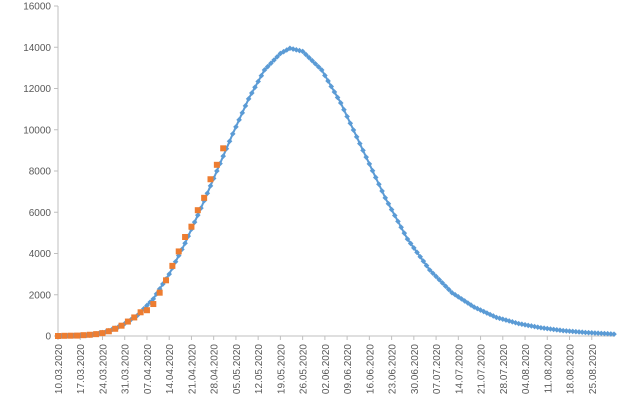 The height and width of the screenshot is (416, 630). I want to click on x-tick-label: 26.05.2020, so click(304, 369).